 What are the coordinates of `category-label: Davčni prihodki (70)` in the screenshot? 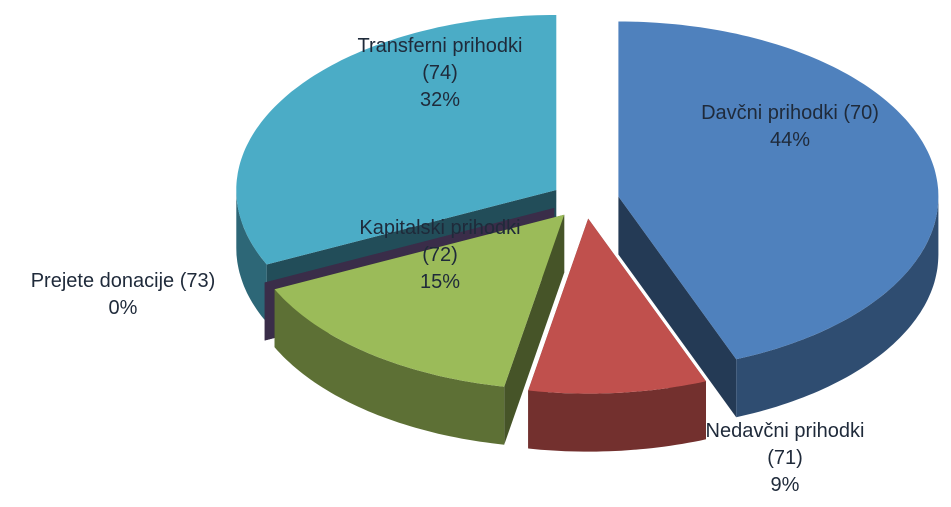 It's located at (790, 113).